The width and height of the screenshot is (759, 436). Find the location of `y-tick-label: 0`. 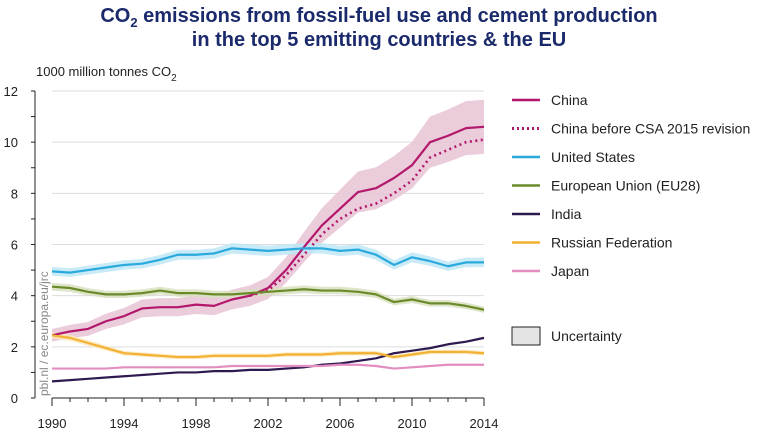

y-tick-label: 0 is located at coordinates (14, 398).